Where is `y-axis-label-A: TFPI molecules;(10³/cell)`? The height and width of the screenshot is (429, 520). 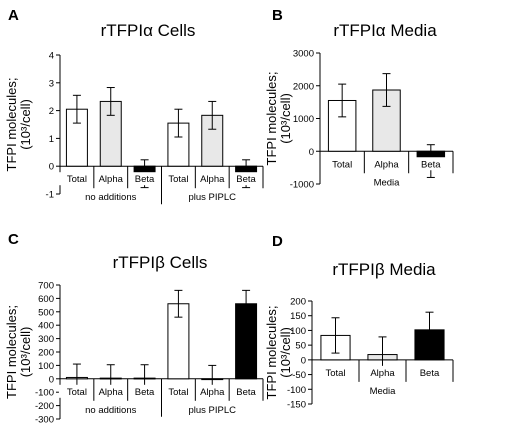
y-axis-label-A: TFPI molecules;(10³/cell) is located at coordinates (18, 125).